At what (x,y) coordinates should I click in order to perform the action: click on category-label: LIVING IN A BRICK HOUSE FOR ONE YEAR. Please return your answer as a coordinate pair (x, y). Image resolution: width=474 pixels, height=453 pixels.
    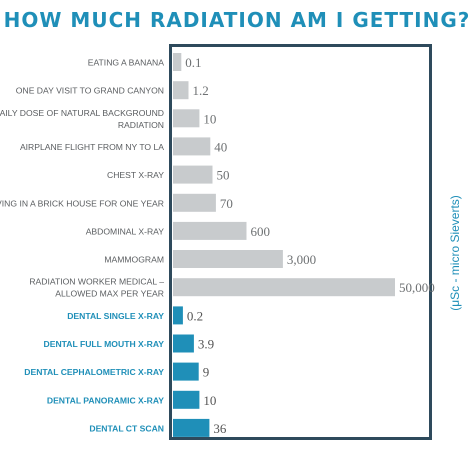
    Looking at the image, I should click on (82, 203).